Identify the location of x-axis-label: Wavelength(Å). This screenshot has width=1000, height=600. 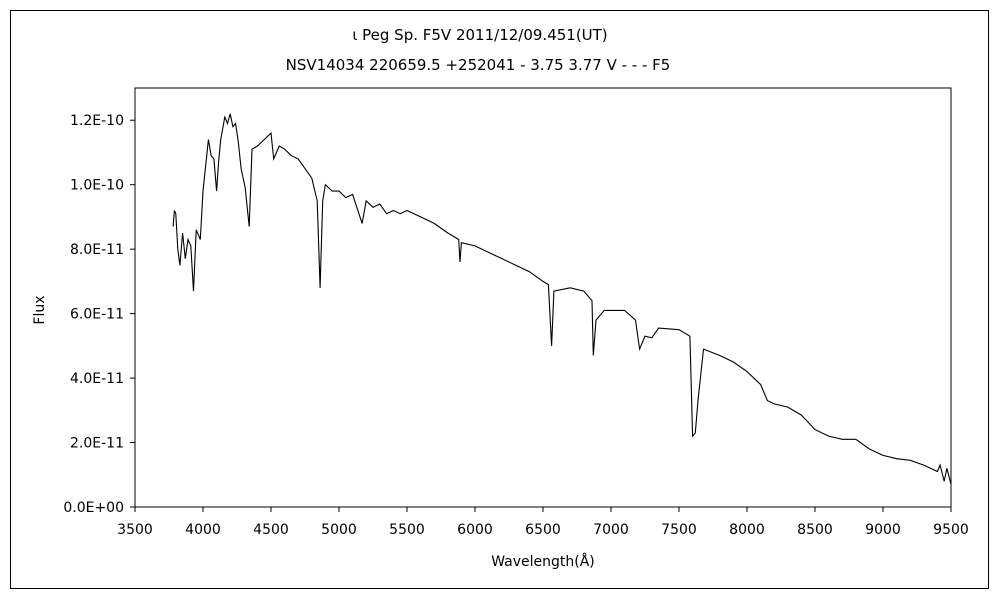
(543, 561).